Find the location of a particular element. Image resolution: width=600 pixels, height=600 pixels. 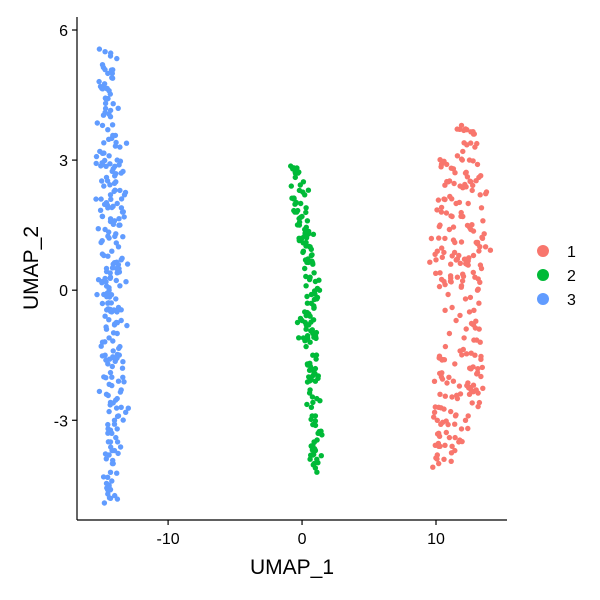

x-tick-label: 0 is located at coordinates (302, 539).